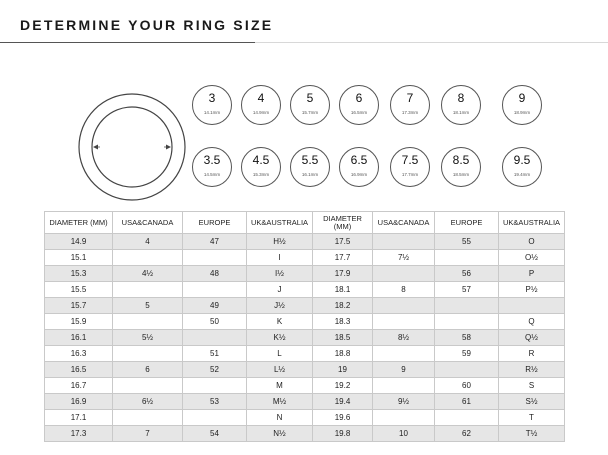 The width and height of the screenshot is (608, 455). What do you see at coordinates (342, 417) in the screenshot?
I see `table-cell: 19.6` at bounding box center [342, 417].